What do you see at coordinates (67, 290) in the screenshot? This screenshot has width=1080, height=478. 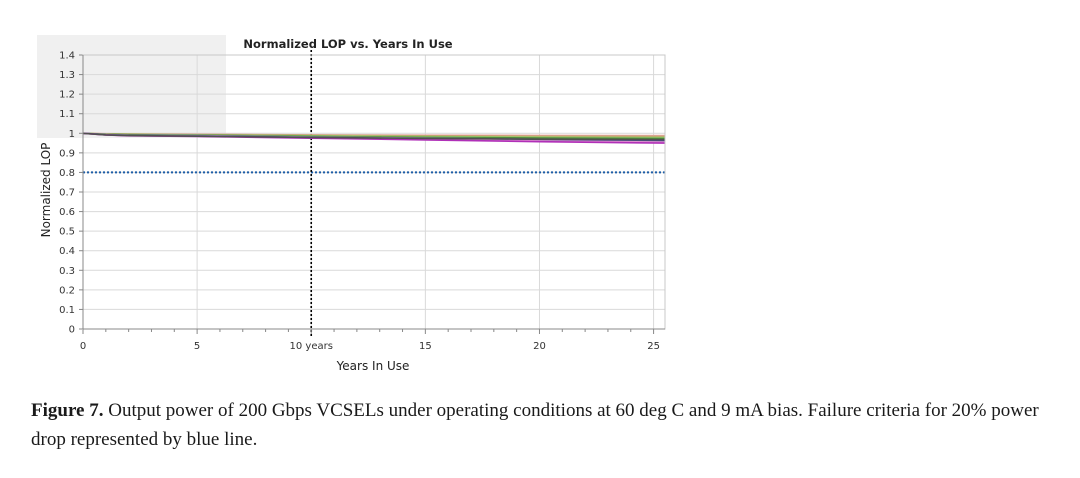 I see `y-tick-label: 0.2` at bounding box center [67, 290].